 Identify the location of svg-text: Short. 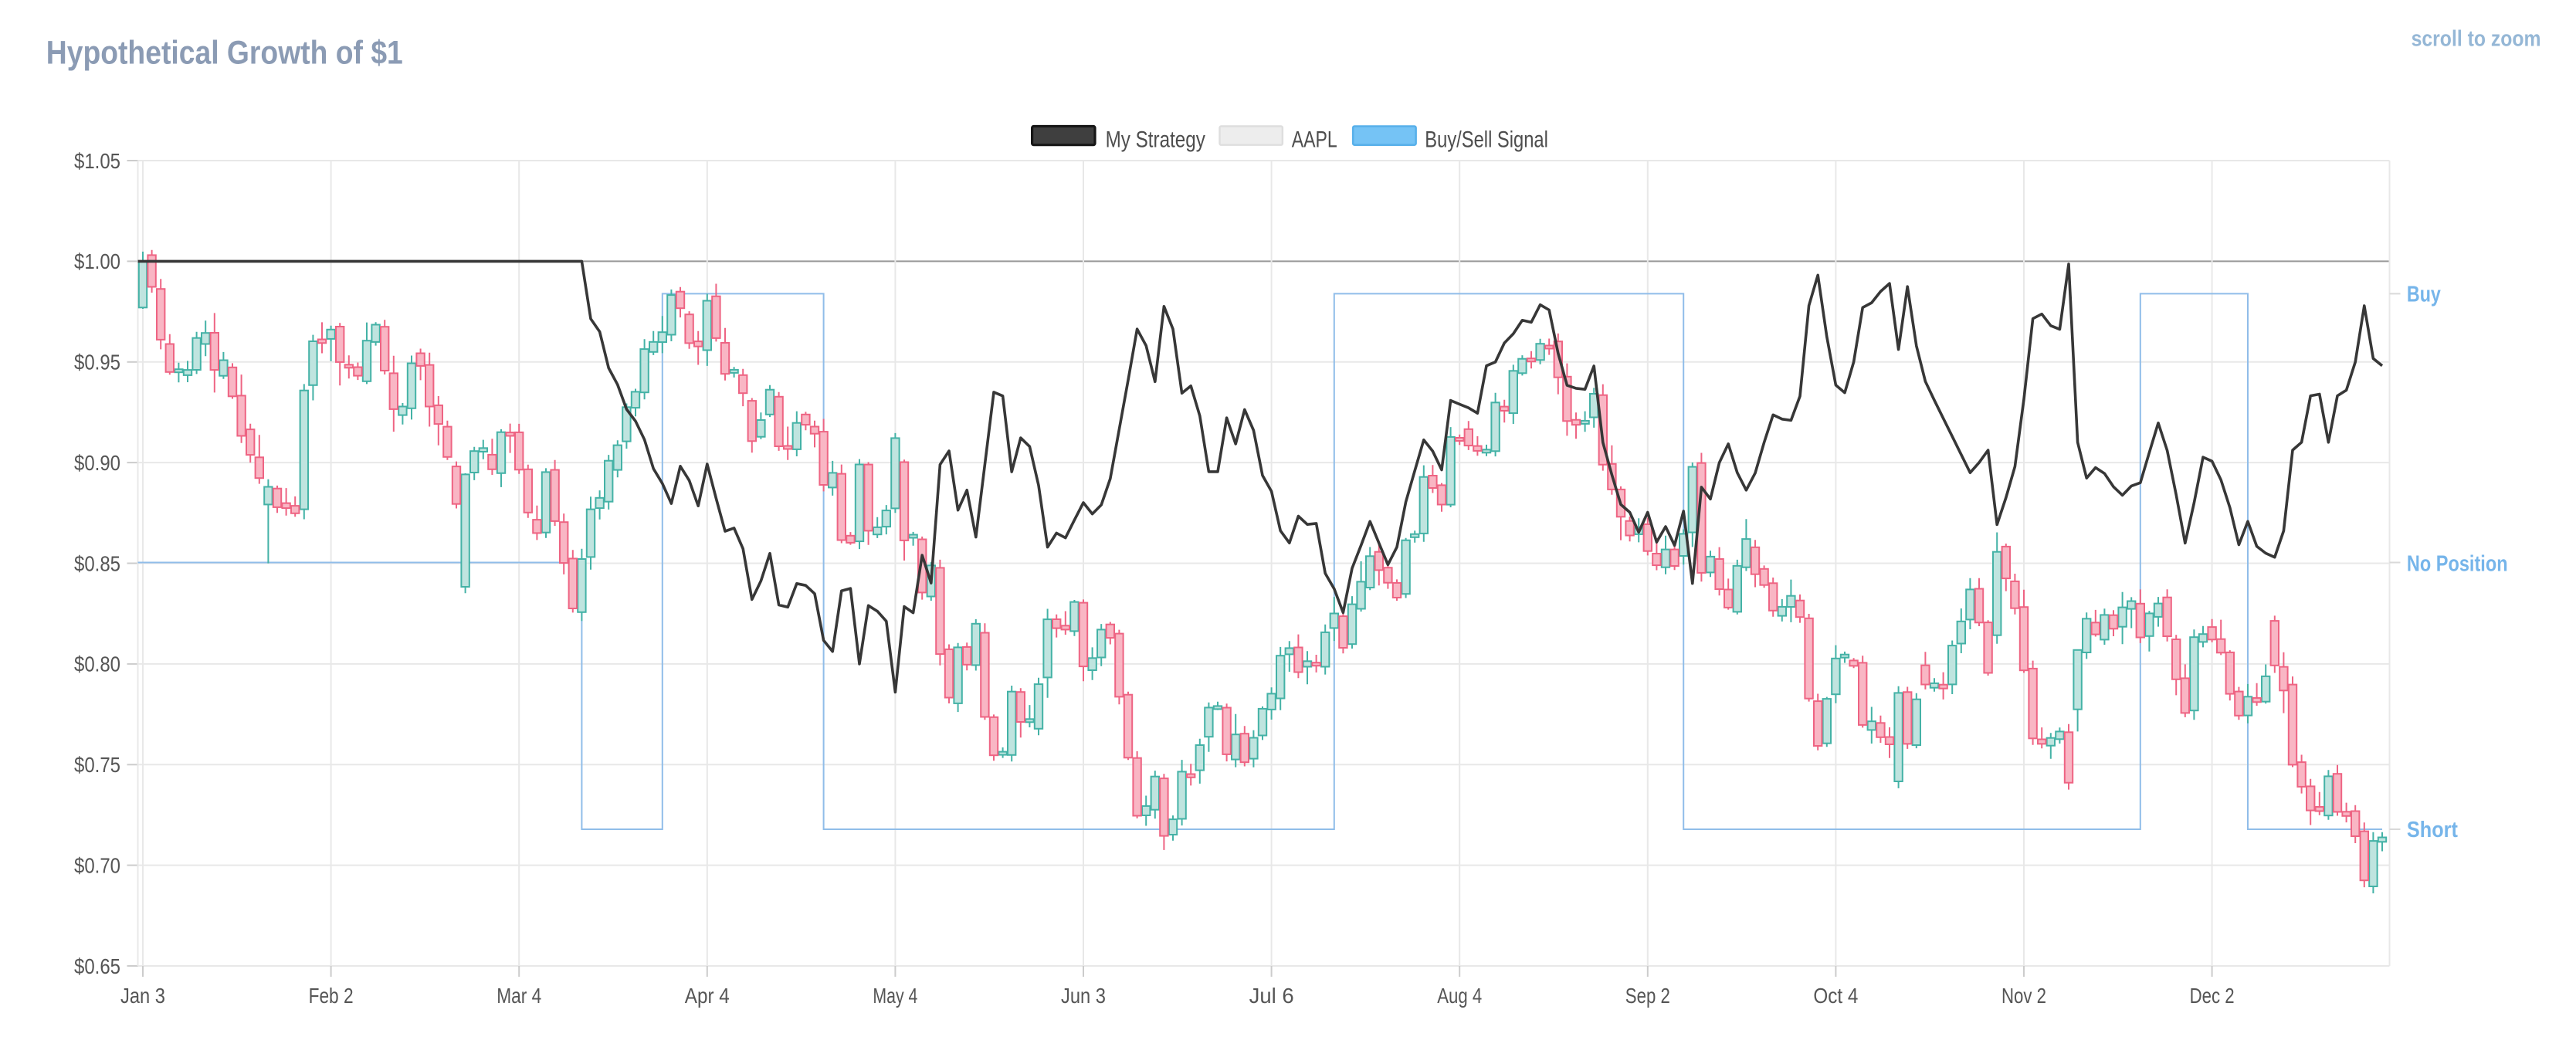
(2432, 830).